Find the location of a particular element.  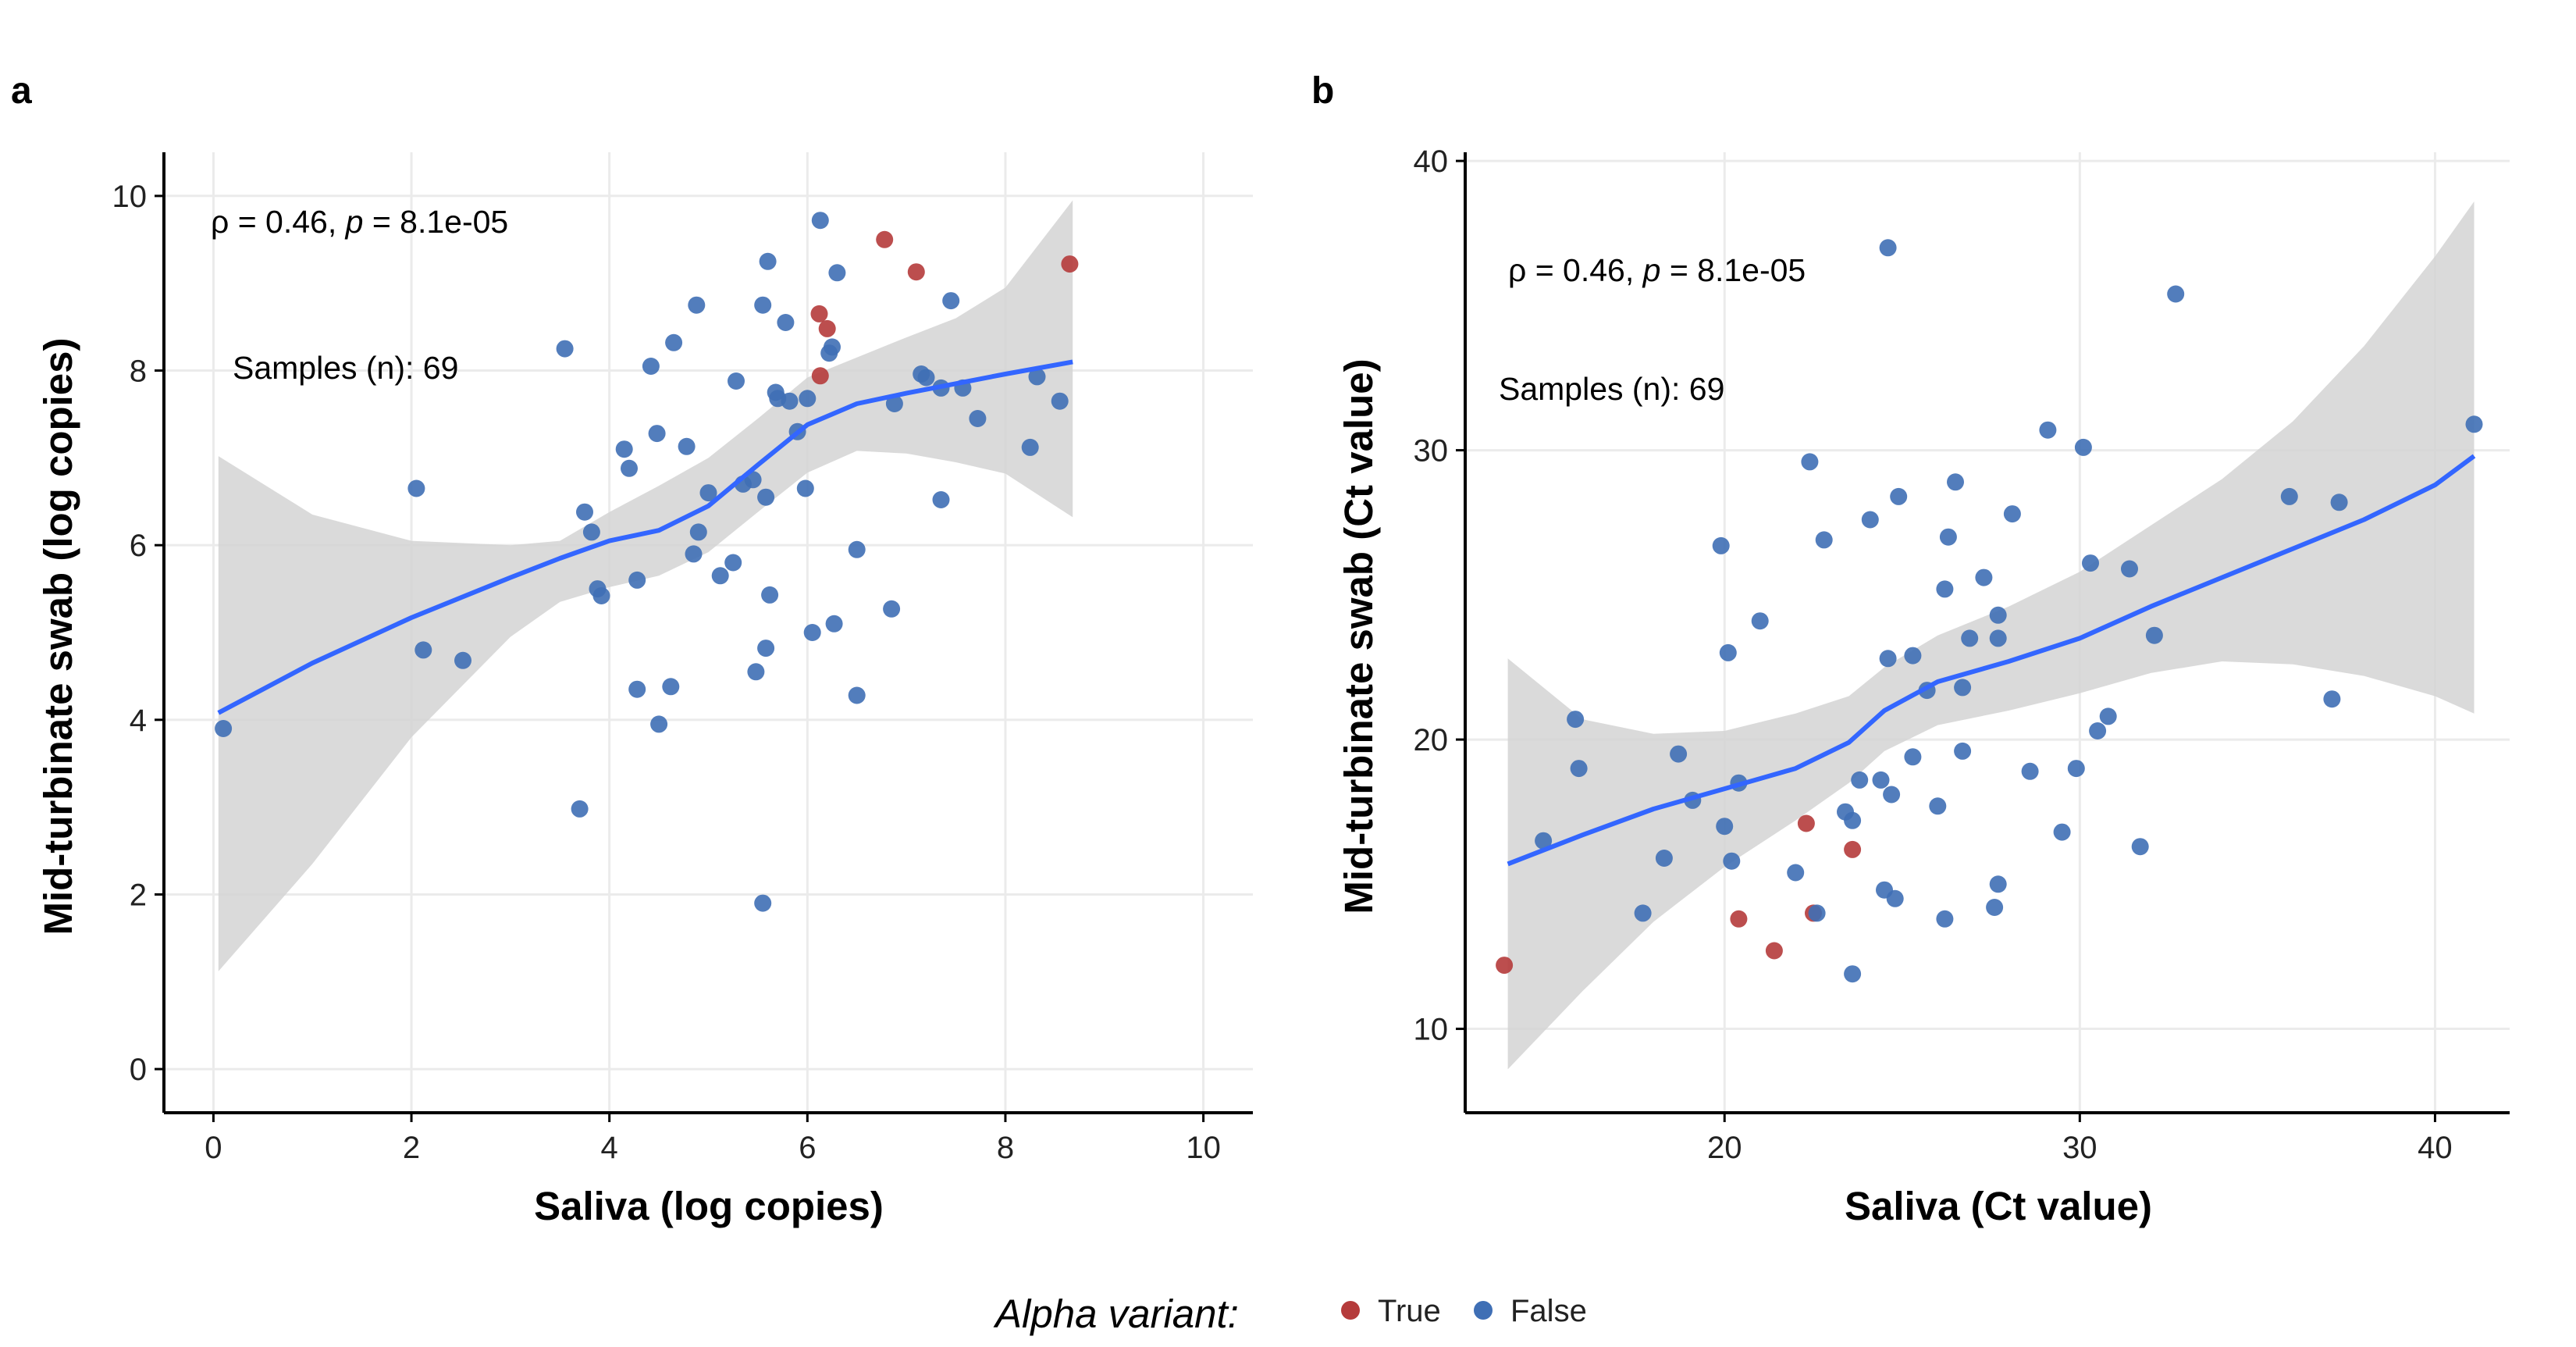

y-tick-label-a: 0 is located at coordinates (138, 1070).